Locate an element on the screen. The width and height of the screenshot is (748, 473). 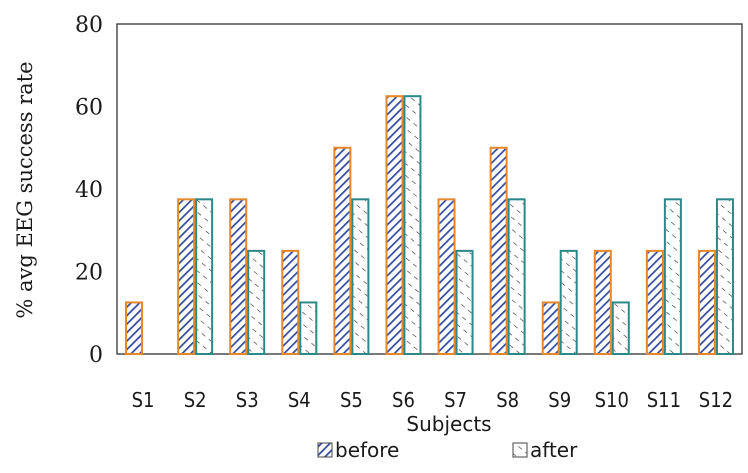
bar-before-s5 is located at coordinates (342, 250).